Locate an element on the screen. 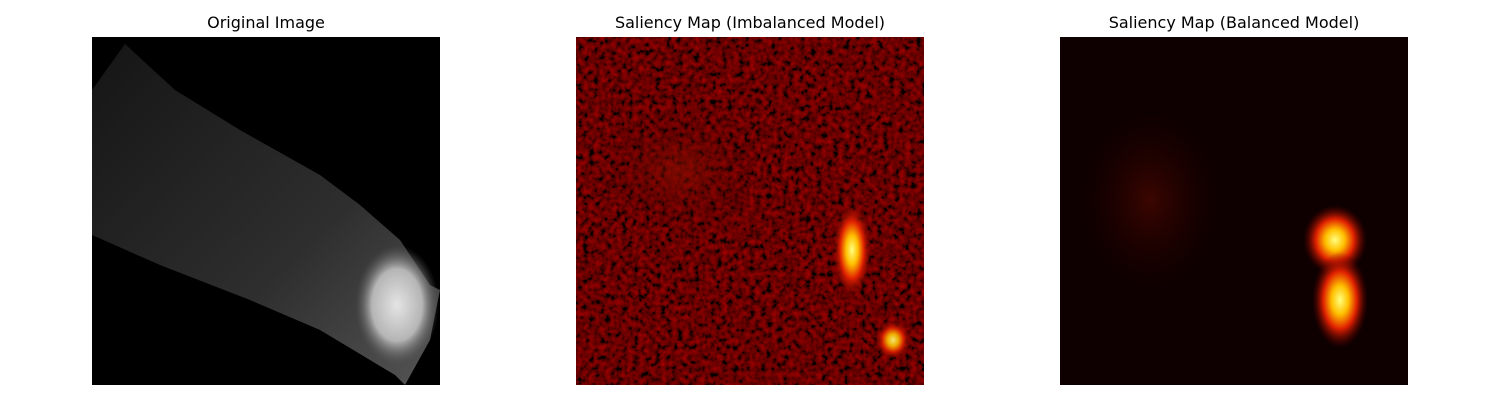 Image resolution: width=1500 pixels, height=400 pixels. panel-title: Saliency Map (Imbalanced Model) is located at coordinates (750, 22).